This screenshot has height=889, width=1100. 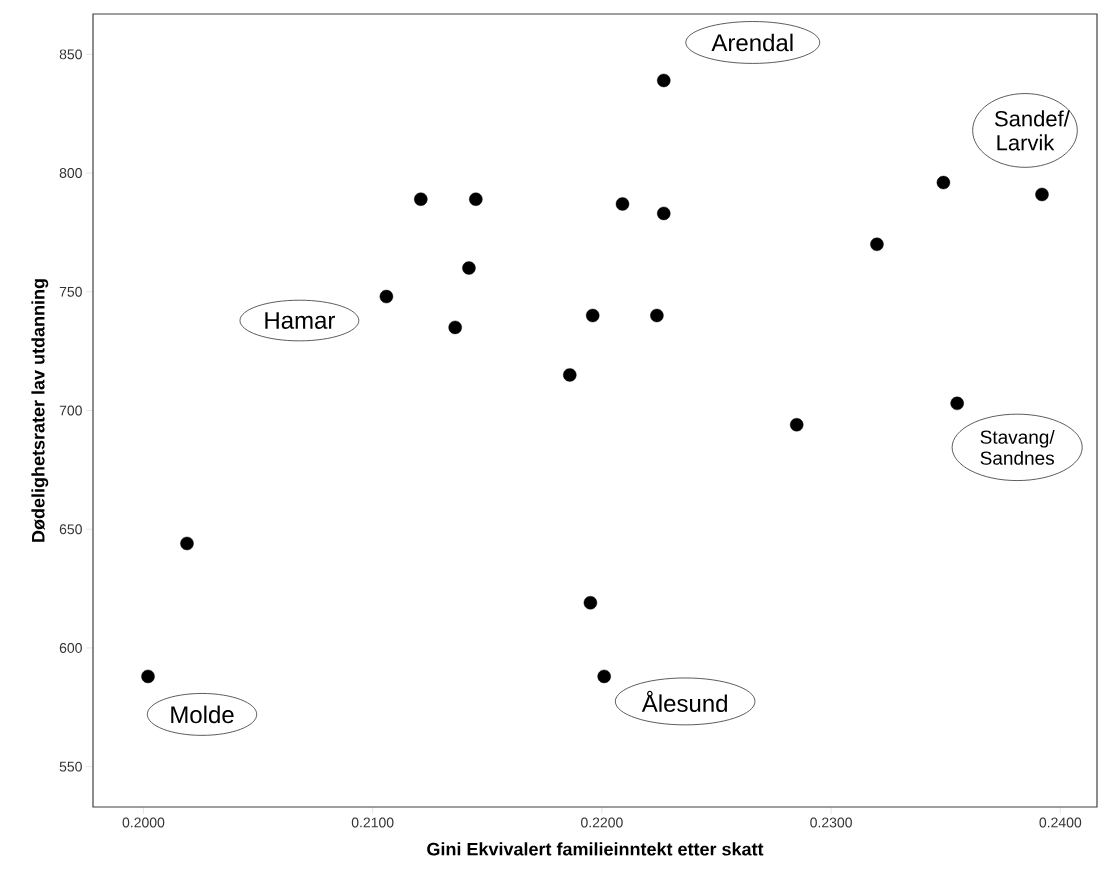 I want to click on y-tick-label: 800, so click(x=70, y=173).